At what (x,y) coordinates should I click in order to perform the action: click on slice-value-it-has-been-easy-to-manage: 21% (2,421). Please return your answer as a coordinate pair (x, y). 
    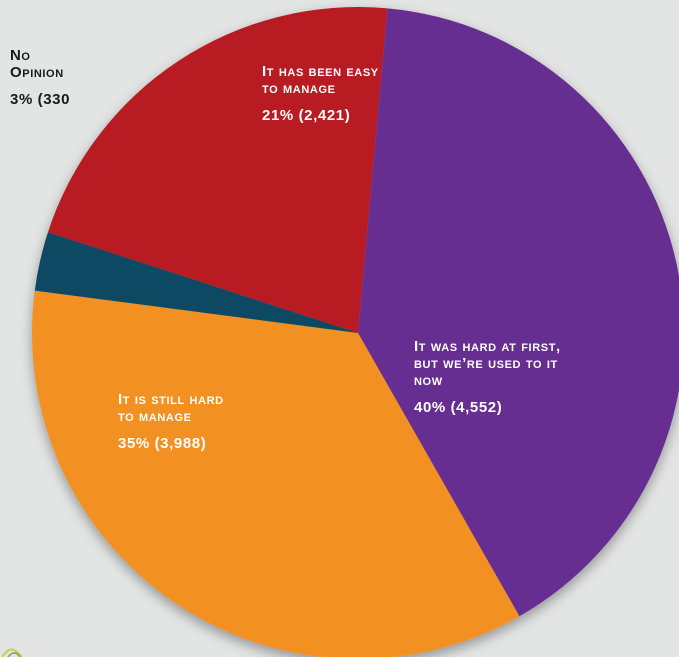
    Looking at the image, I should click on (306, 115).